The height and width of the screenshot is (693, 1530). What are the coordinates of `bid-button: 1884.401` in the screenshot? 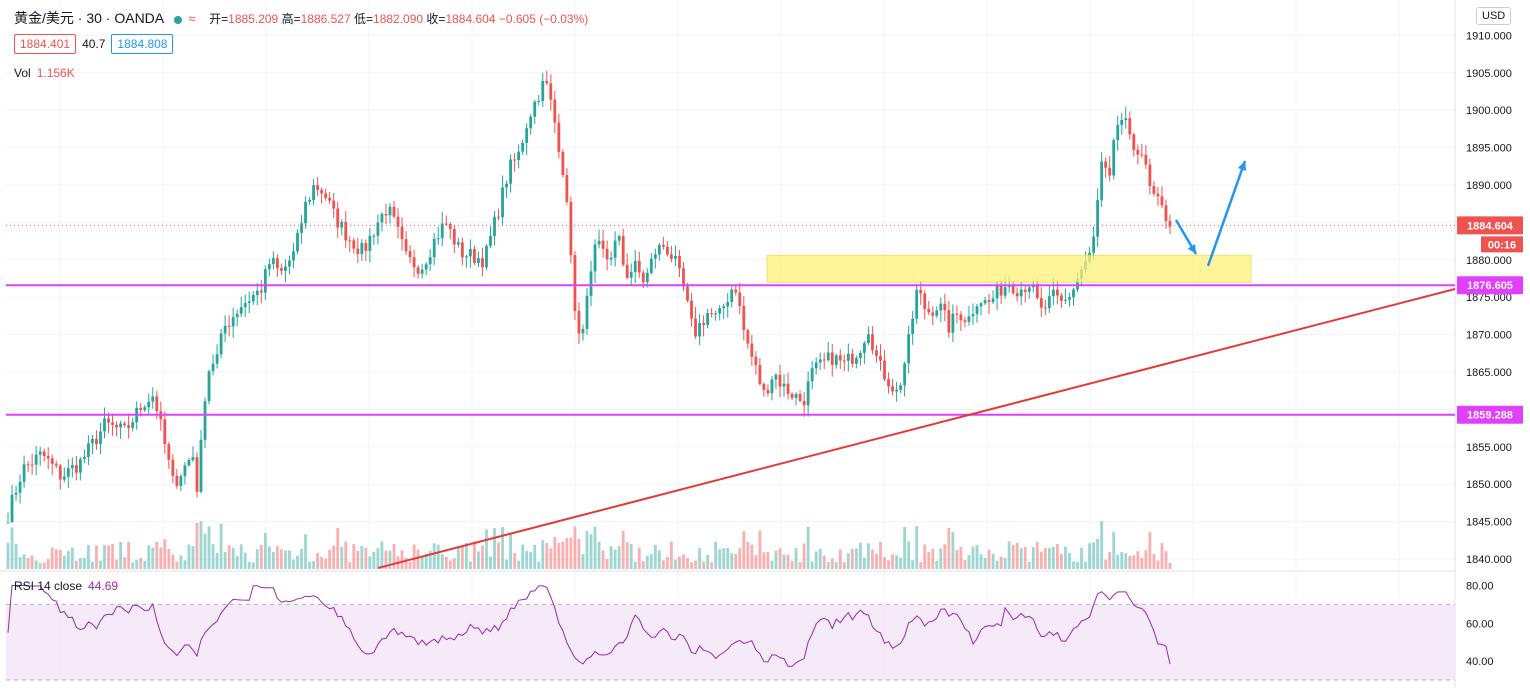 It's located at (45, 44).